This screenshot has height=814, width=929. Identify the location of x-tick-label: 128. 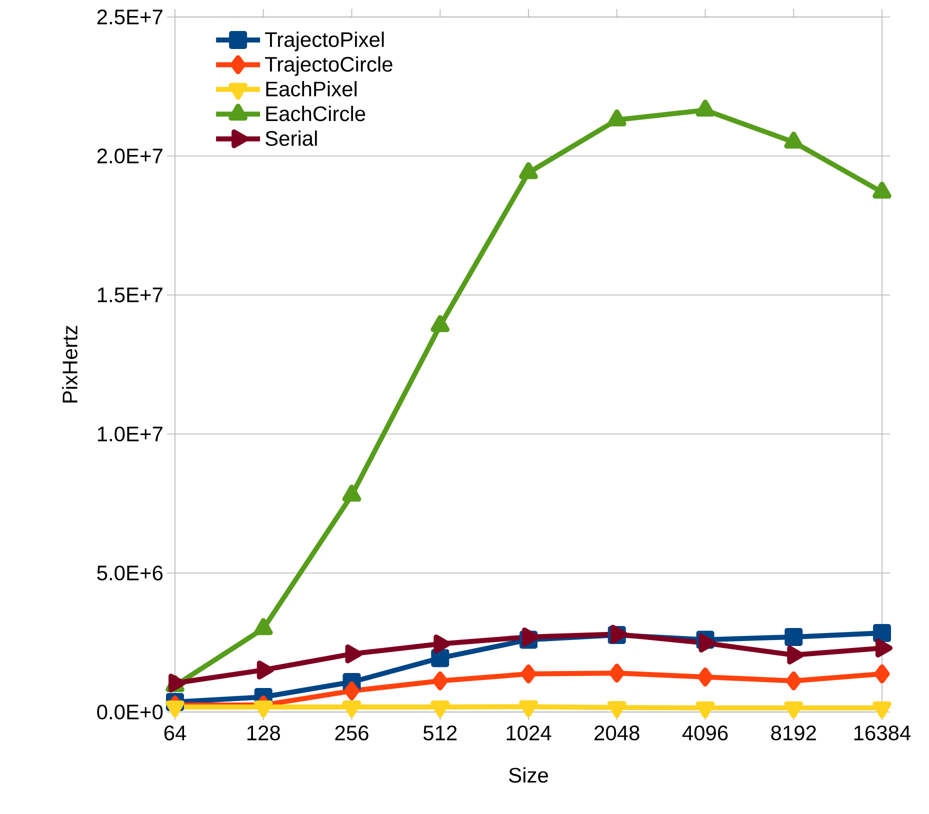
(263, 733).